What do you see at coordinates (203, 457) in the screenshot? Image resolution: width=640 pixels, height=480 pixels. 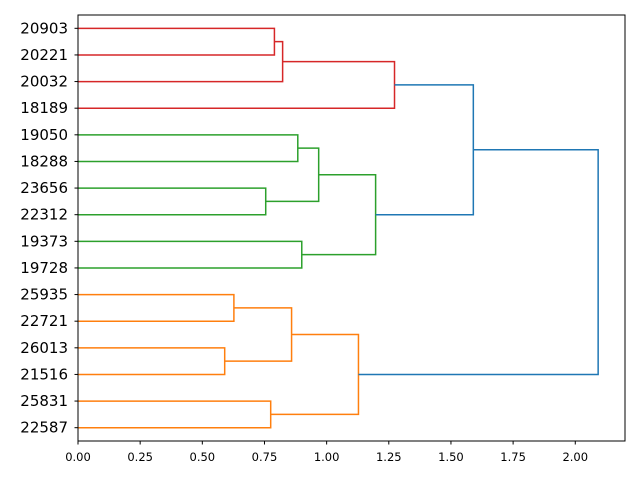 I see `x-tick-label: 0.50` at bounding box center [203, 457].